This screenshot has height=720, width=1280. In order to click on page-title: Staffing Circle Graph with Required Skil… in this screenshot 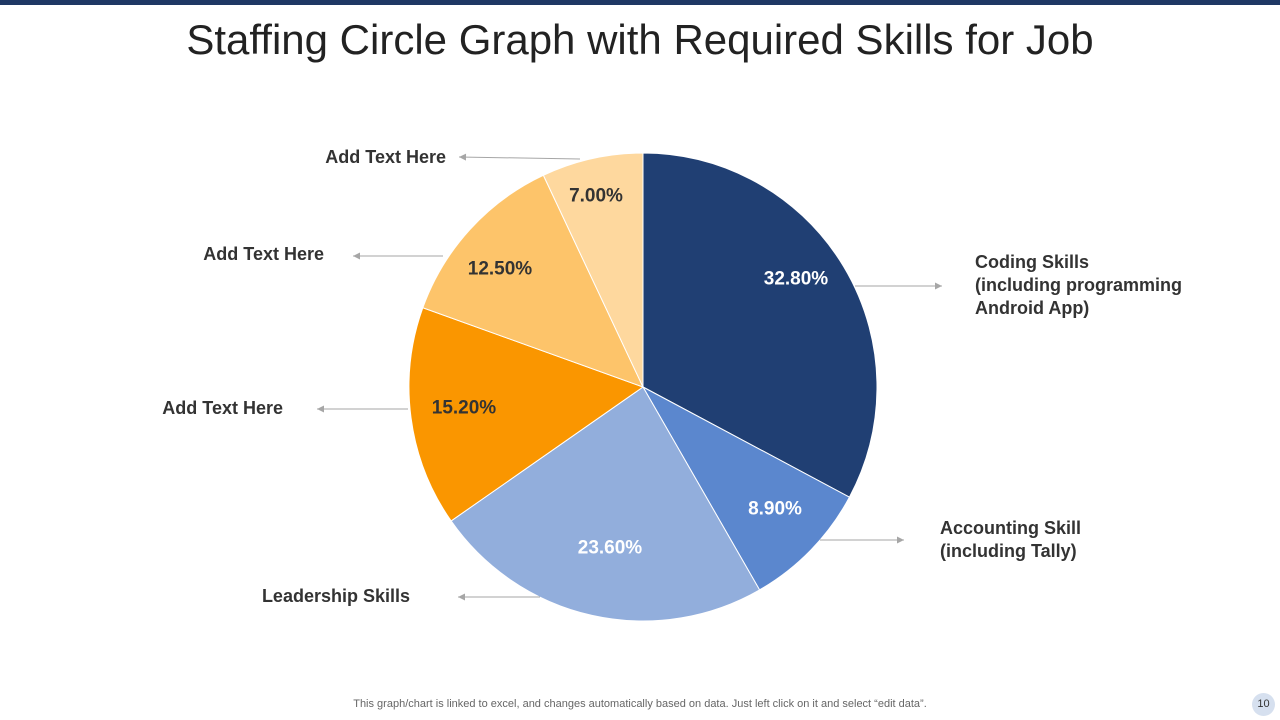, I will do `click(640, 39)`.